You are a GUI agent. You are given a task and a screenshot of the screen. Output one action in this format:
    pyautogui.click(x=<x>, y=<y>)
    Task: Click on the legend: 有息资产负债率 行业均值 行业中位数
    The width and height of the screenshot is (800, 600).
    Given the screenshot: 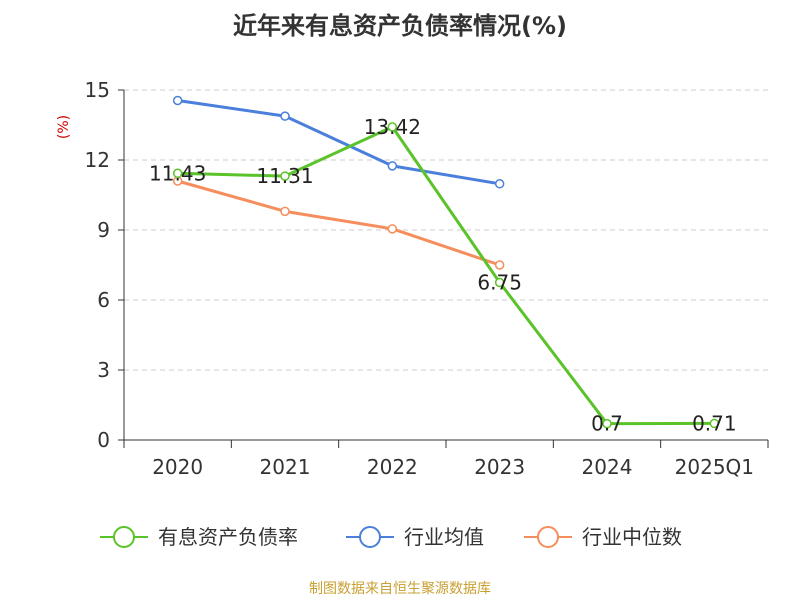 What is the action you would take?
    pyautogui.click(x=391, y=537)
    